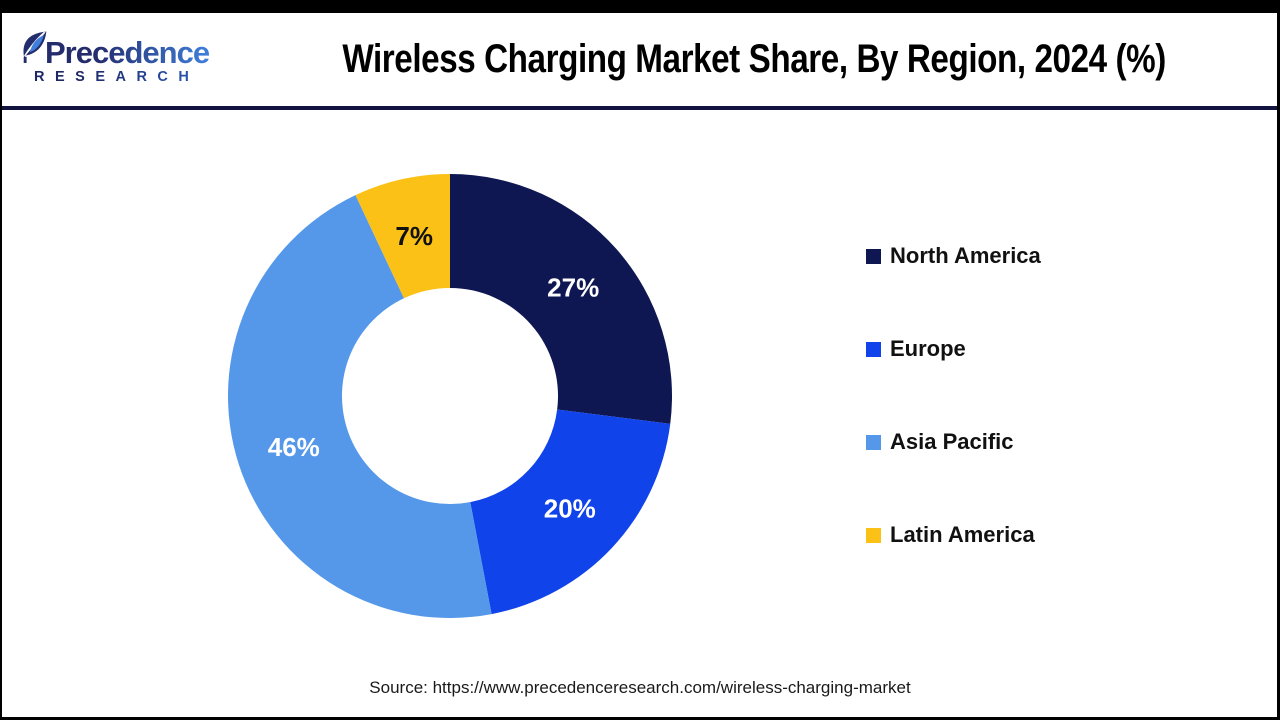  What do you see at coordinates (962, 534) in the screenshot?
I see `legend-label: Latin America` at bounding box center [962, 534].